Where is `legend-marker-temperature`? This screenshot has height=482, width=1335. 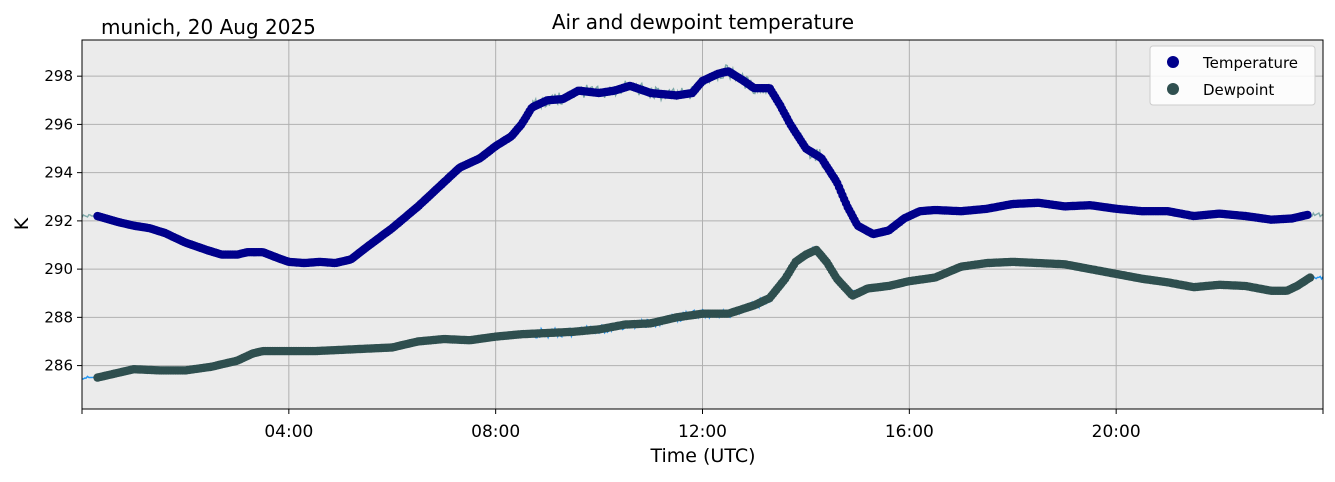
legend-marker-temperature is located at coordinates (1173, 62).